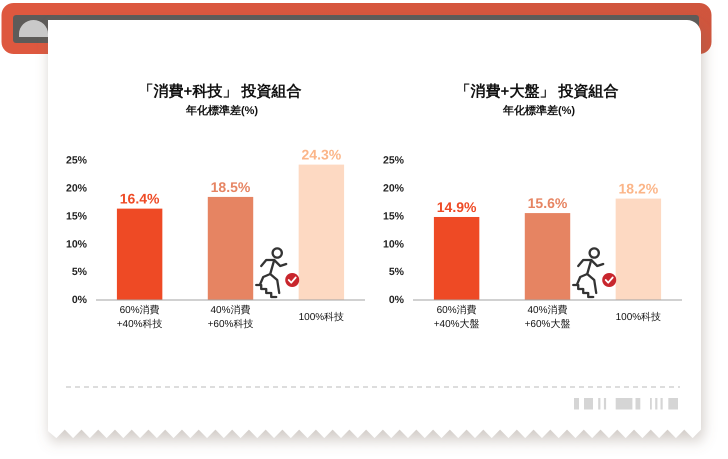 The width and height of the screenshot is (728, 459). What do you see at coordinates (537, 91) in the screenshot?
I see `chart-title: 「消費+大盤」 投資組合` at bounding box center [537, 91].